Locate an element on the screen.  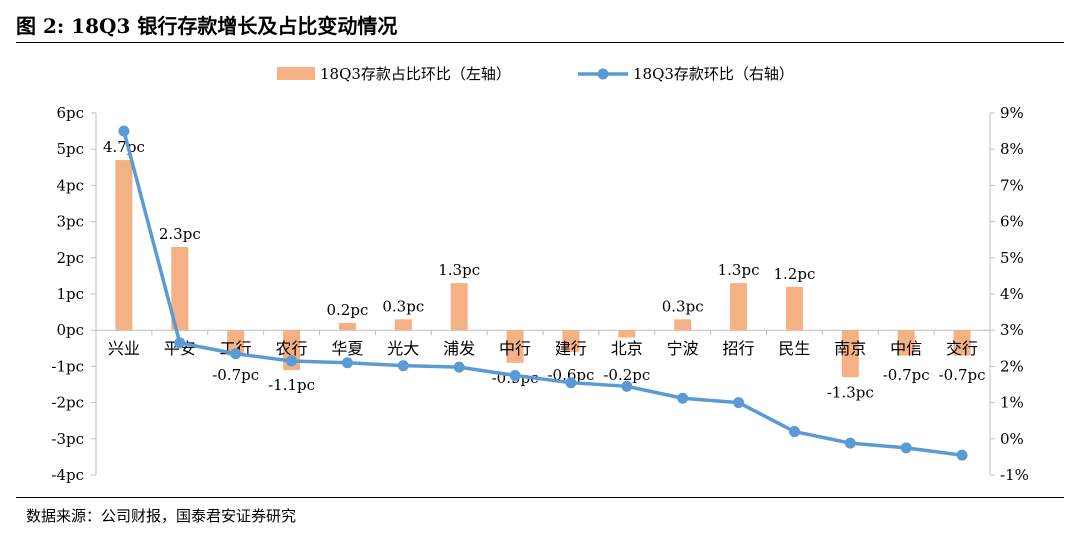
bar-南京 is located at coordinates (850, 354).